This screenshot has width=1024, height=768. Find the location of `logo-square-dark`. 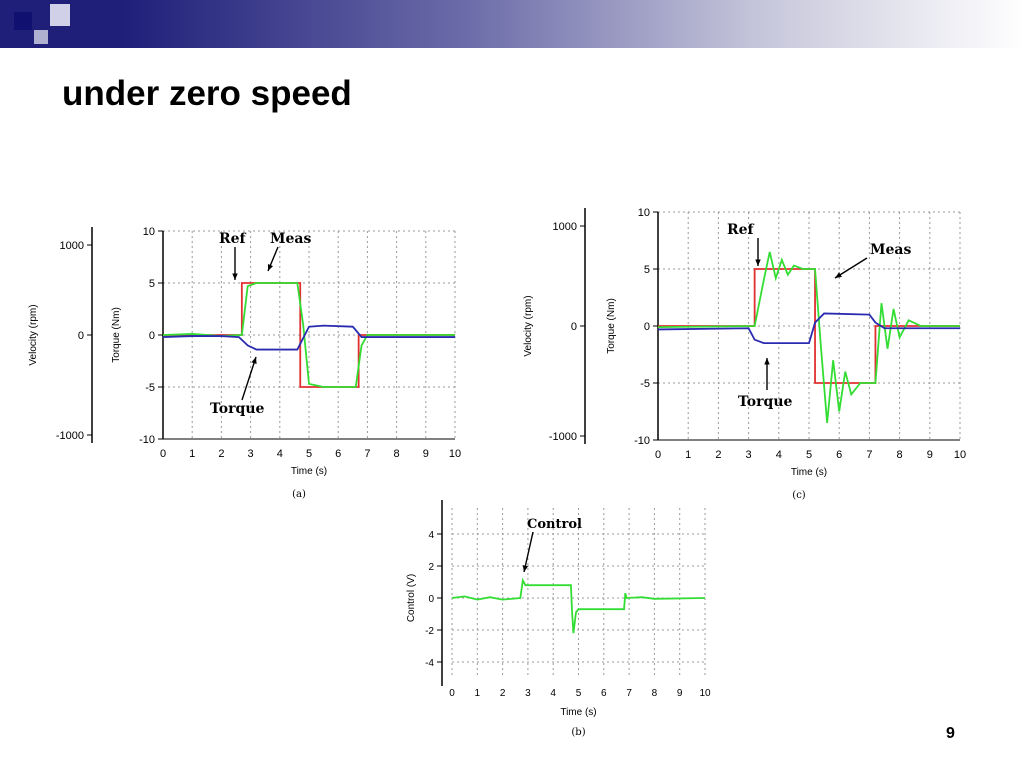

logo-square-dark is located at coordinates (23, 21).